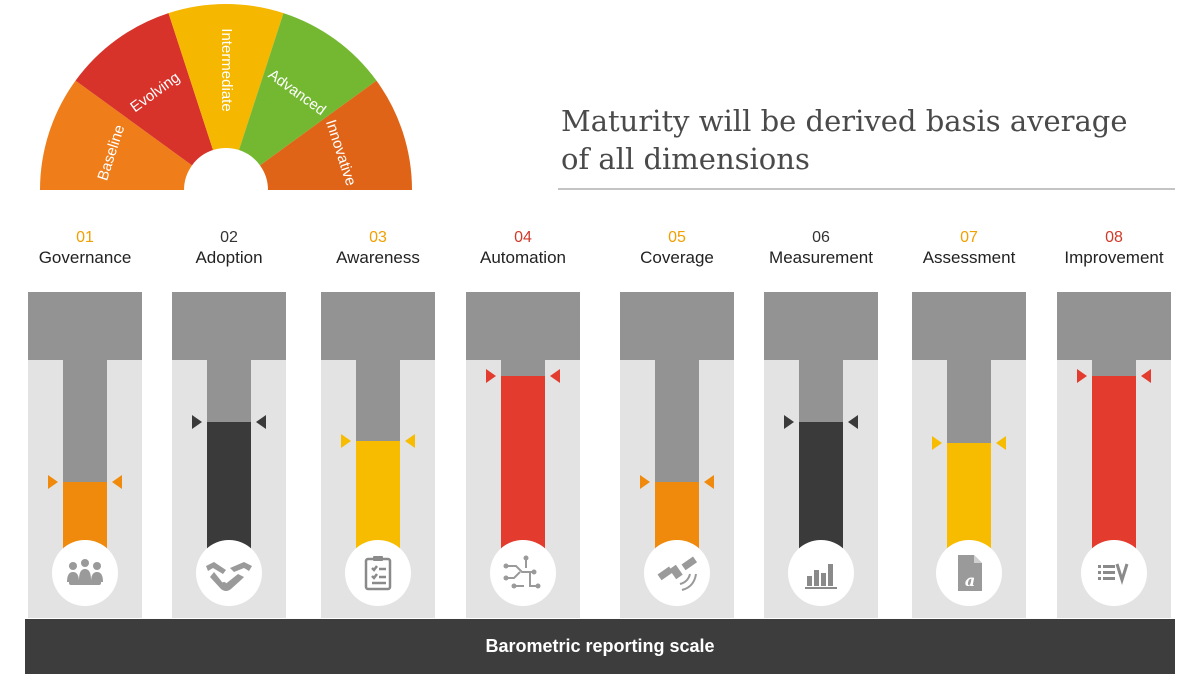  I want to click on dimension-name: Measurement, so click(821, 257).